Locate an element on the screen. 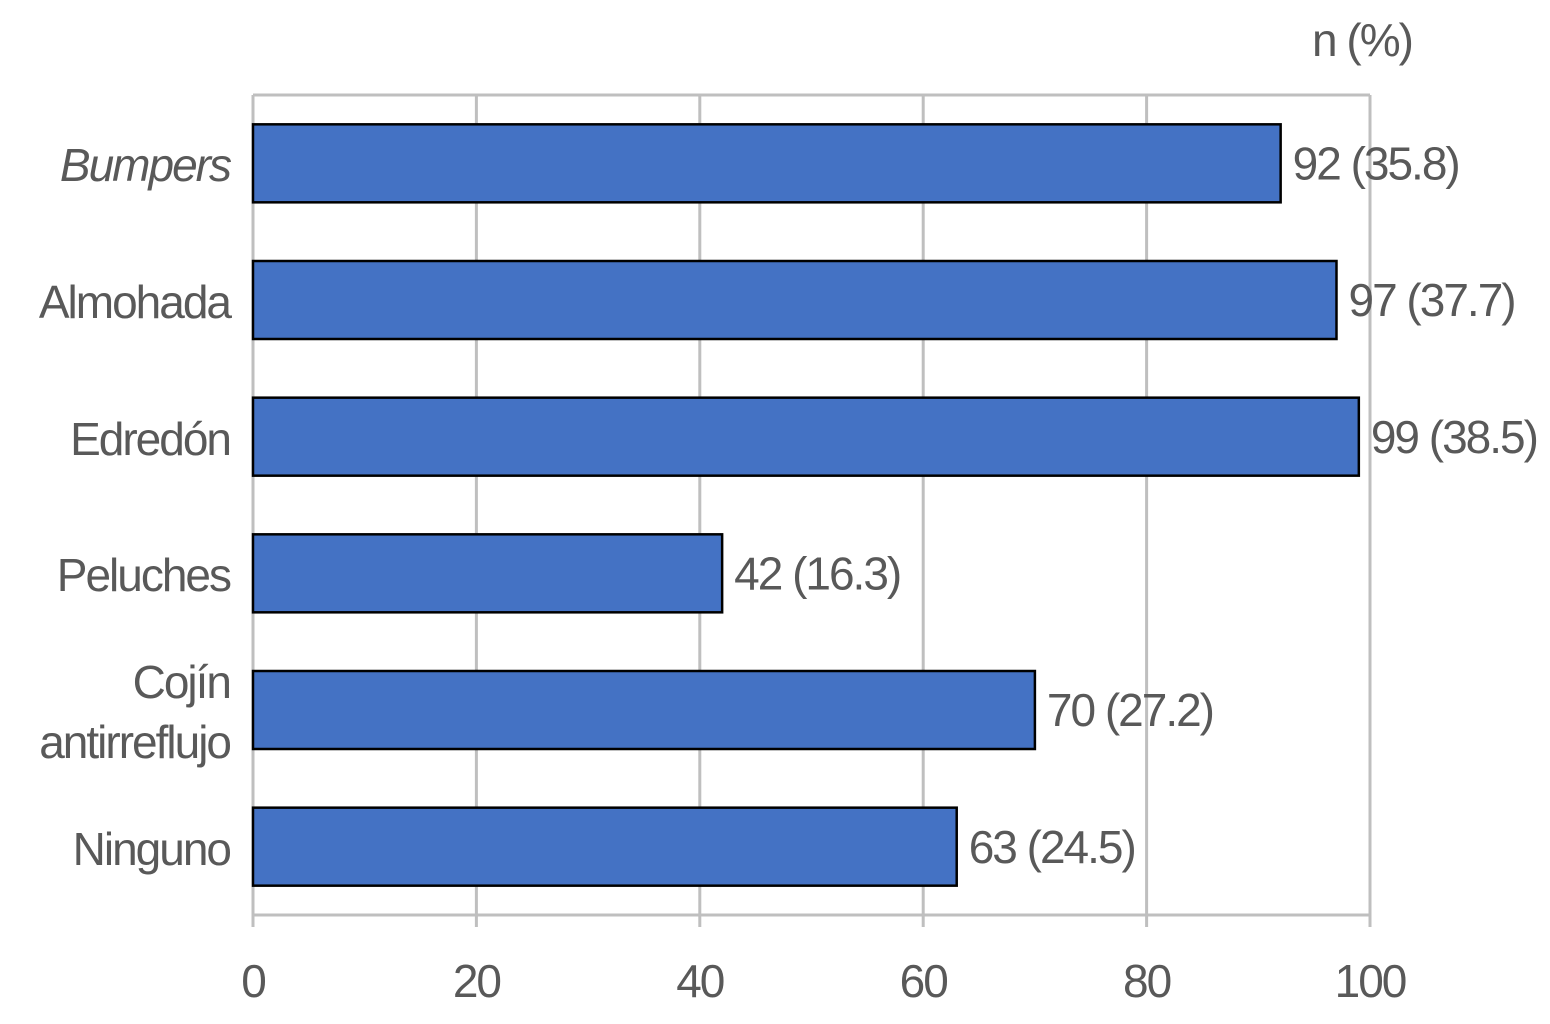  value-label: 92 (35.8) is located at coordinates (1376, 163).